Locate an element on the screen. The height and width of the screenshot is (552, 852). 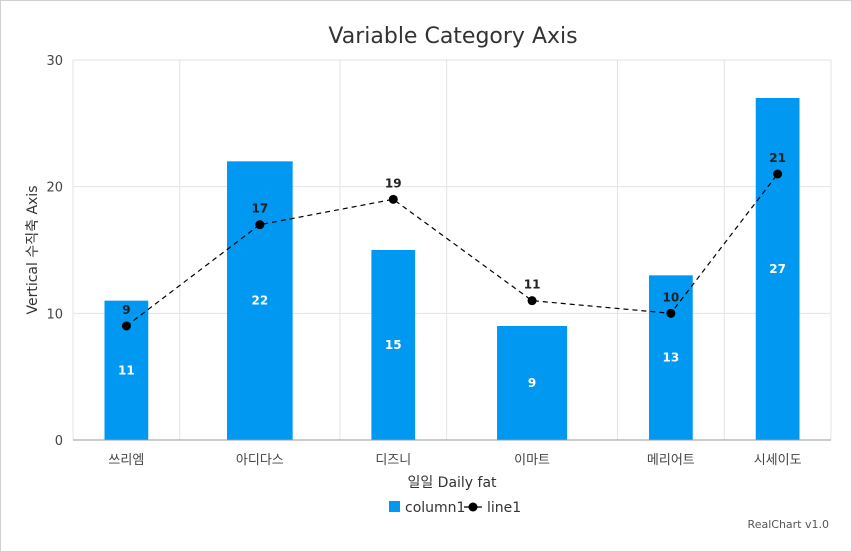
bar-value-label: 11 is located at coordinates (126, 370).